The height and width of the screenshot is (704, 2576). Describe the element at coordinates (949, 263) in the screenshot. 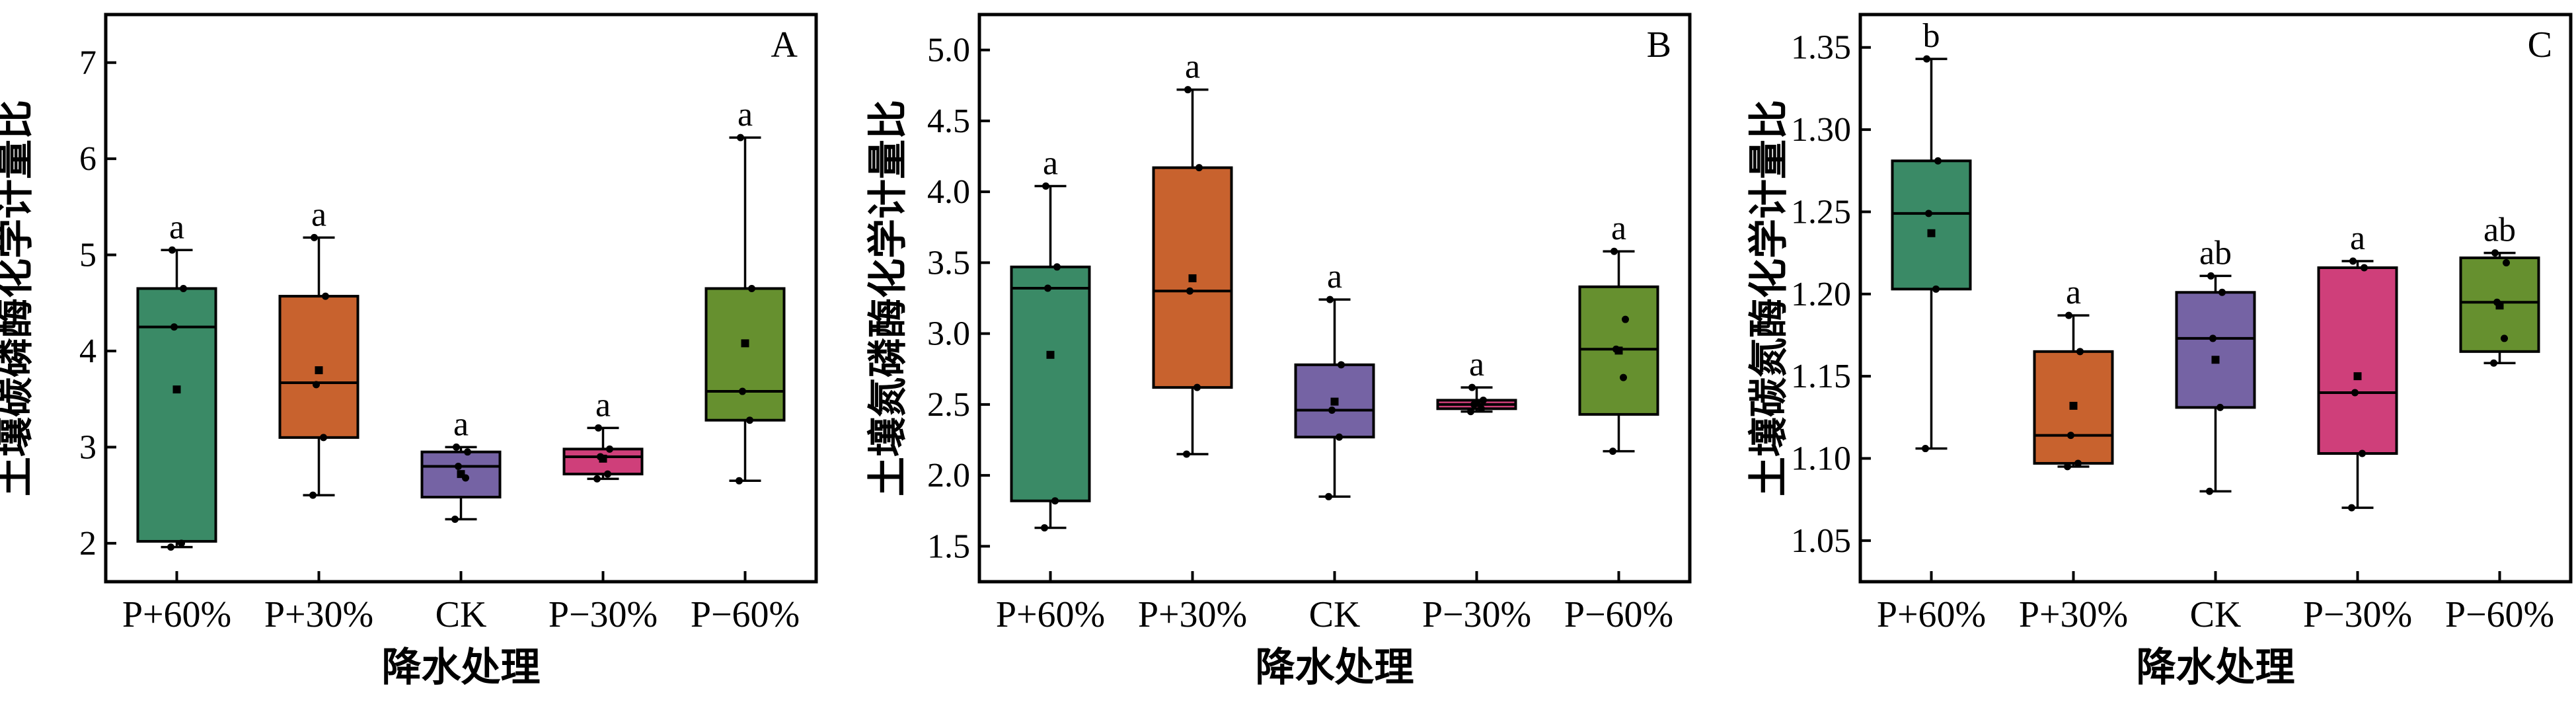

I see `y-tick-label: 3.5` at that location.